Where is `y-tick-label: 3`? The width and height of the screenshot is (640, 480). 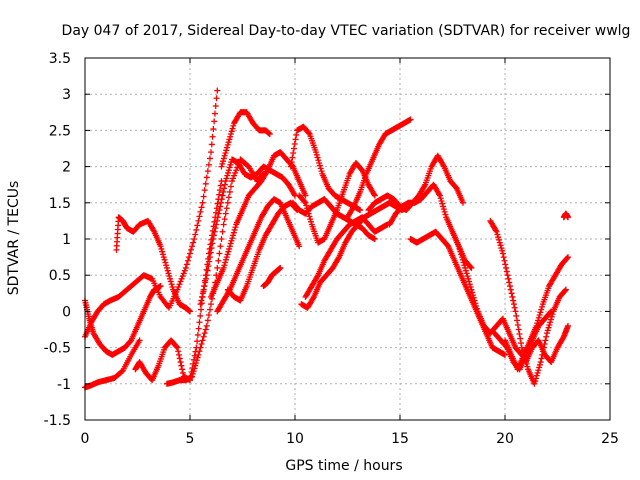 y-tick-label: 3 is located at coordinates (66, 95).